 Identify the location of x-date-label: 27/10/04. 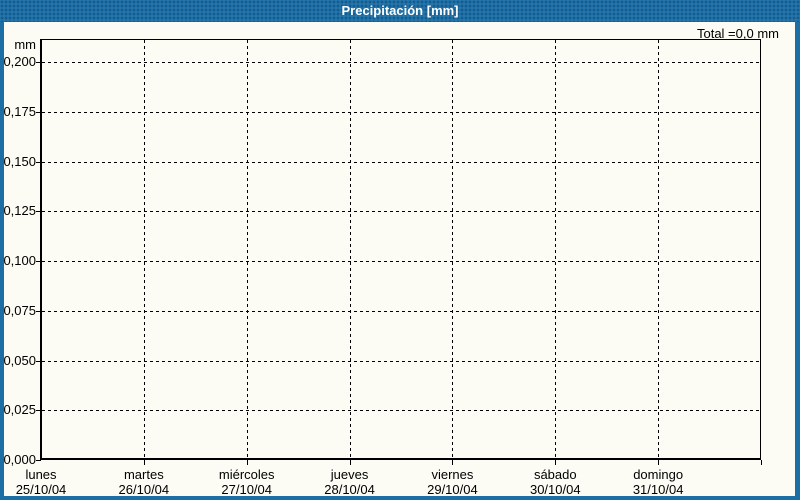
(246, 489).